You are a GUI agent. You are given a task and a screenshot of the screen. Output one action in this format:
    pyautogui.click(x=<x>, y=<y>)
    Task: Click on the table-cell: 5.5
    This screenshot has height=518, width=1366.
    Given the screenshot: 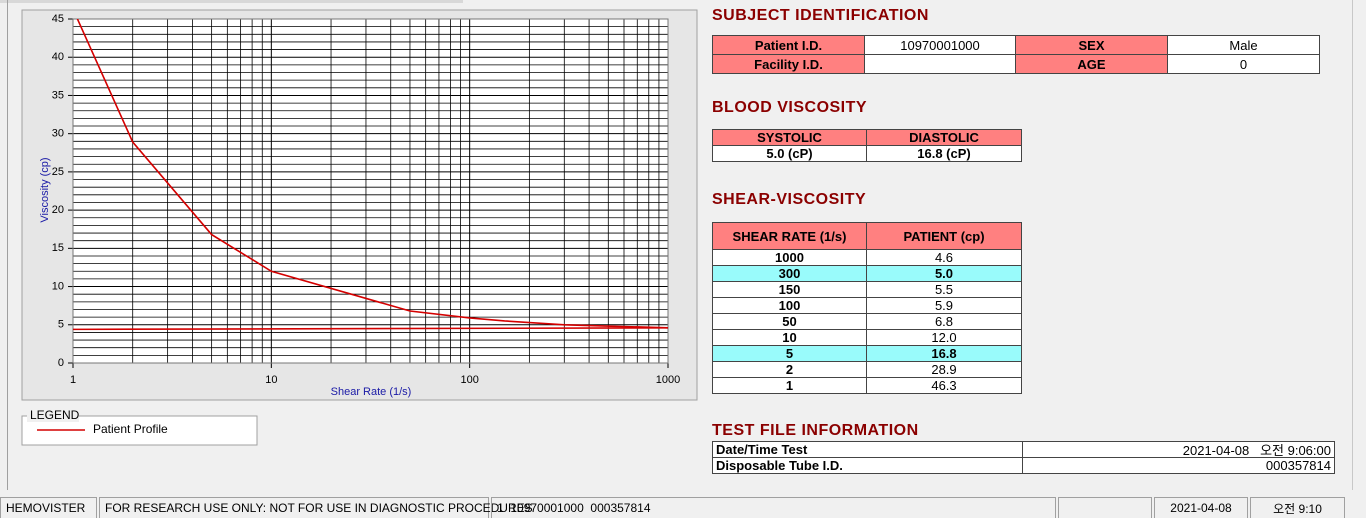 What is the action you would take?
    pyautogui.click(x=944, y=289)
    